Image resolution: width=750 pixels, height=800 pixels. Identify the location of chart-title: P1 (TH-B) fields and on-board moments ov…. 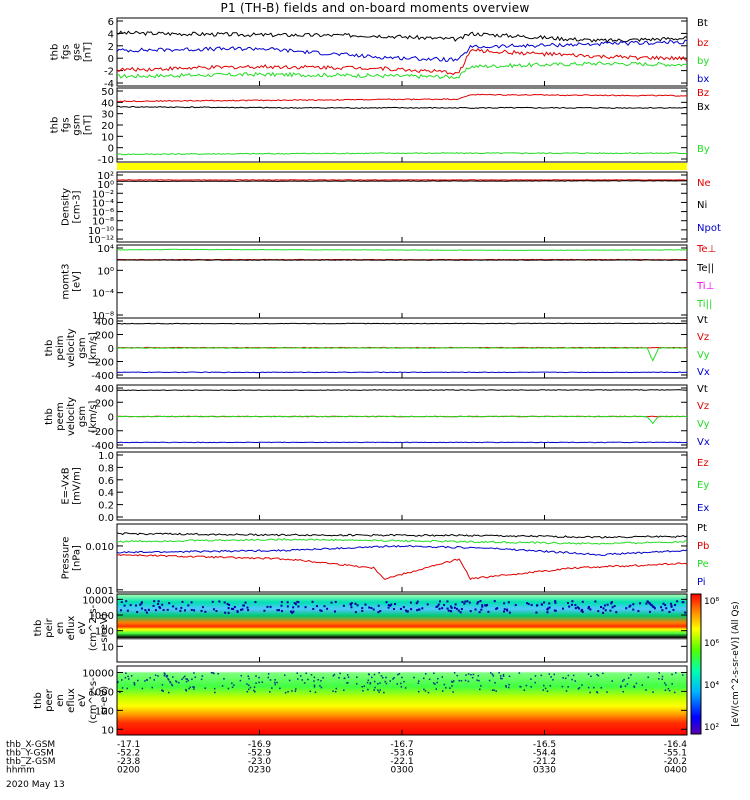
(375, 8).